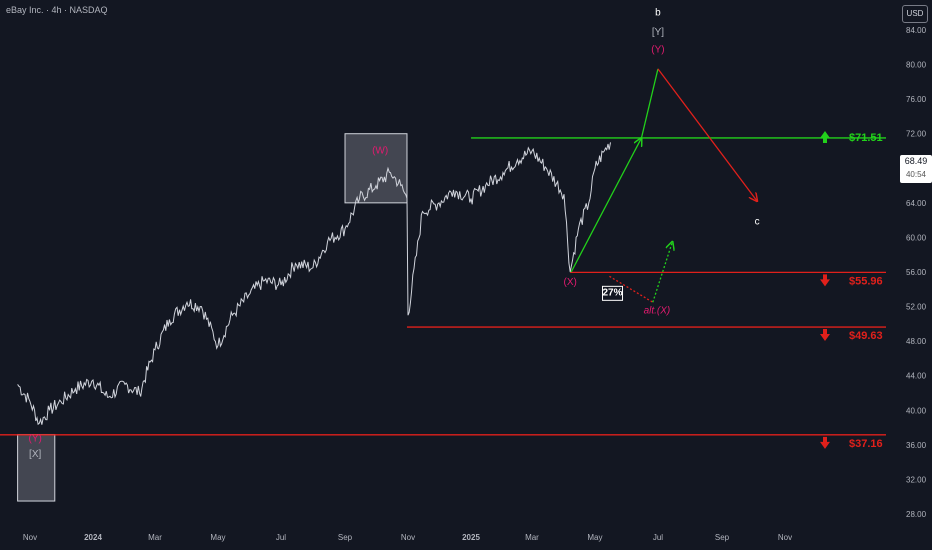 The height and width of the screenshot is (550, 932). I want to click on x-tick-label-9: May, so click(594, 537).